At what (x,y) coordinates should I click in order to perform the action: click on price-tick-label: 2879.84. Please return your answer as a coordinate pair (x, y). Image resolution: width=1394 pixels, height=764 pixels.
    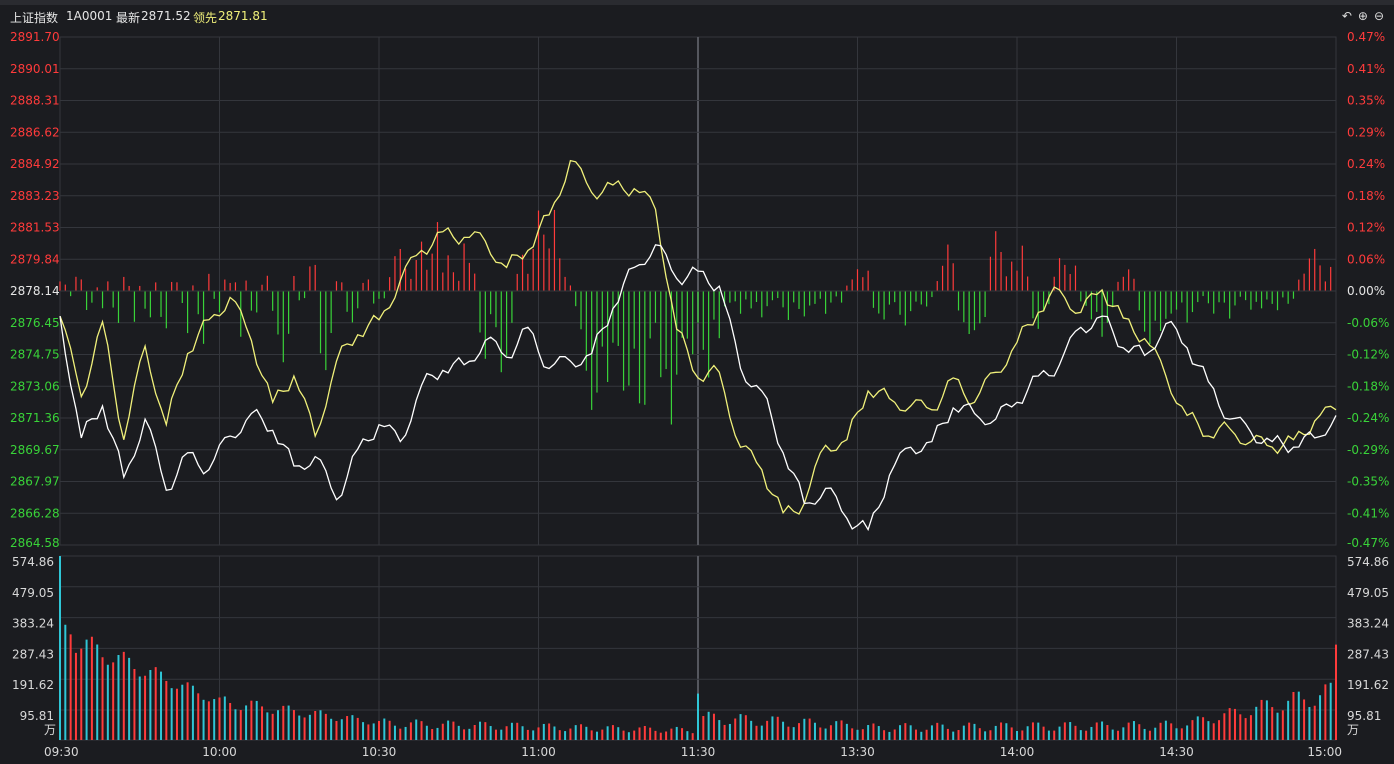
    Looking at the image, I should click on (35, 259).